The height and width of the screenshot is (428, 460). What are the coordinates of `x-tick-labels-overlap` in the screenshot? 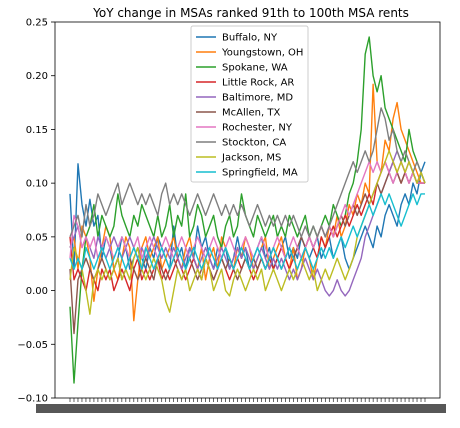 It's located at (241, 408).